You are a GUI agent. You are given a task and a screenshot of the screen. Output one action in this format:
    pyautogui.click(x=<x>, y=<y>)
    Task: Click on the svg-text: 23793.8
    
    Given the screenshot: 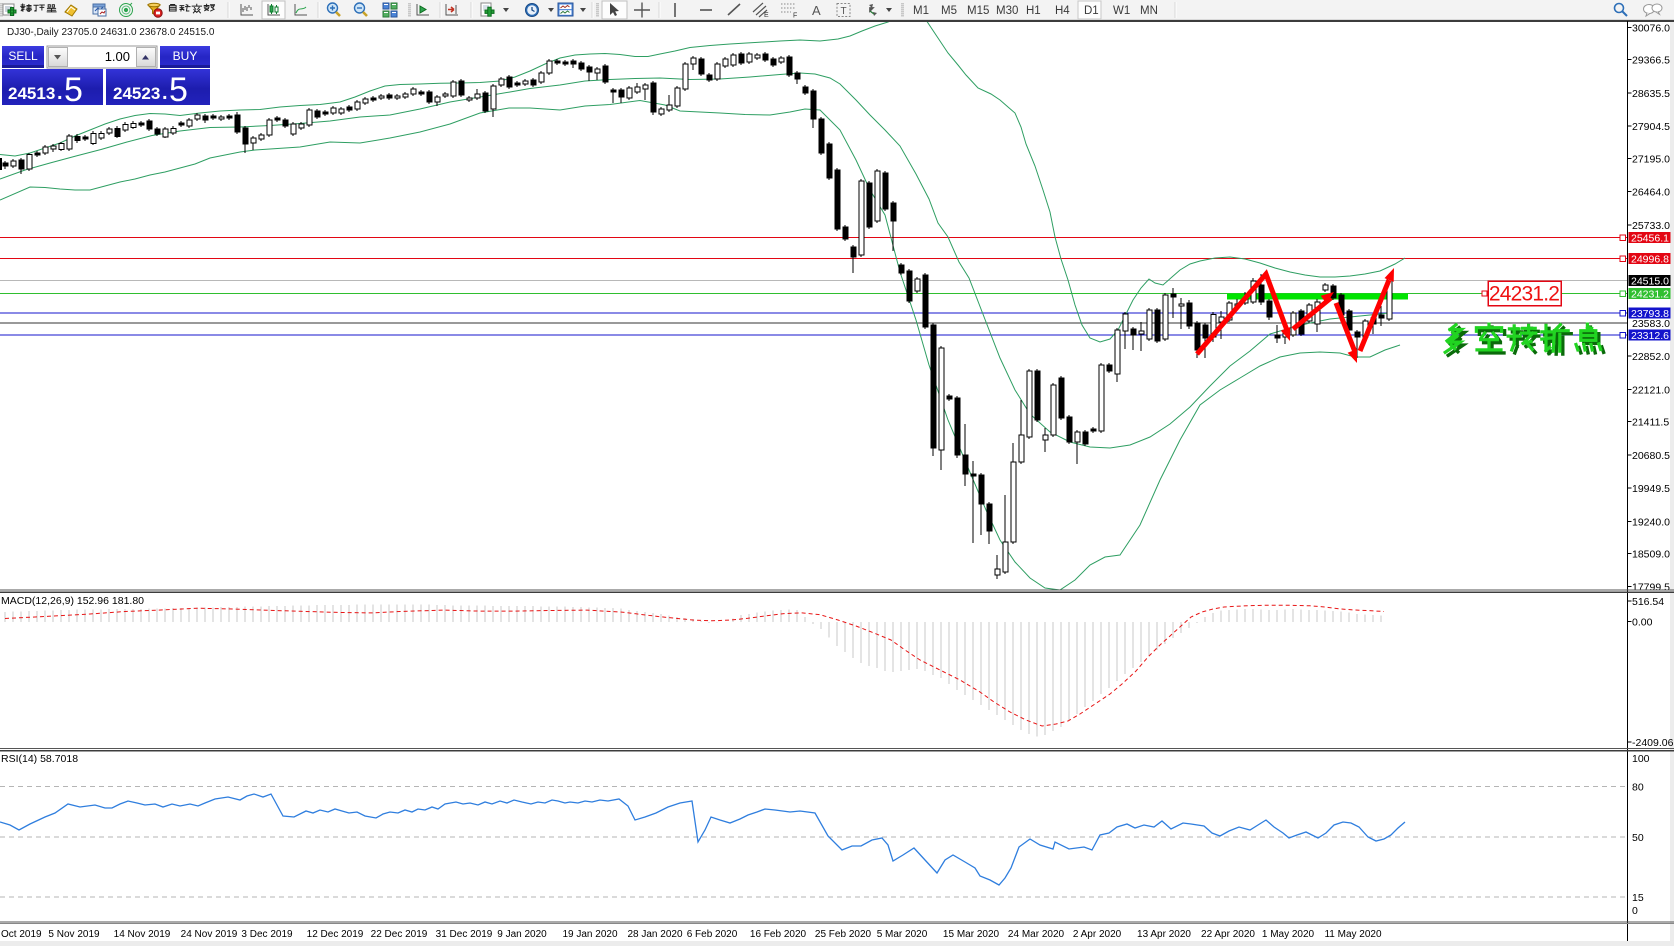 What is the action you would take?
    pyautogui.click(x=1650, y=314)
    